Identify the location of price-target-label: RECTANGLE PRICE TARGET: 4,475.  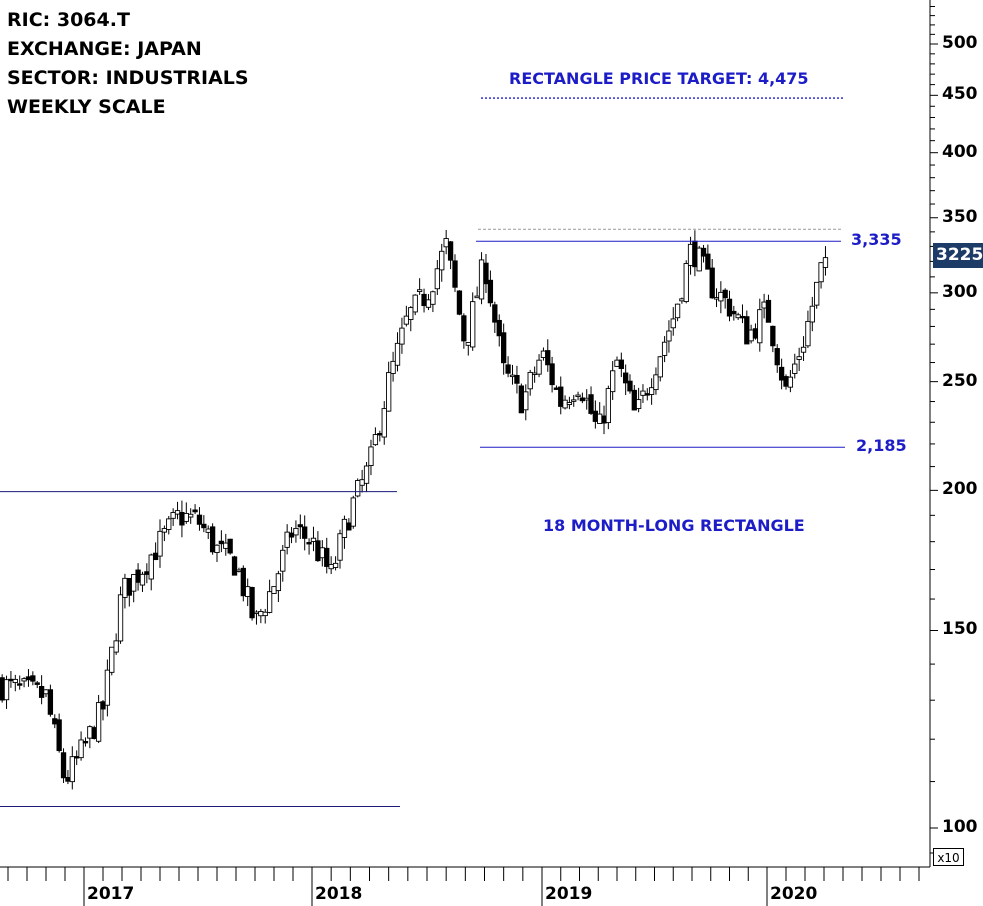
(659, 78).